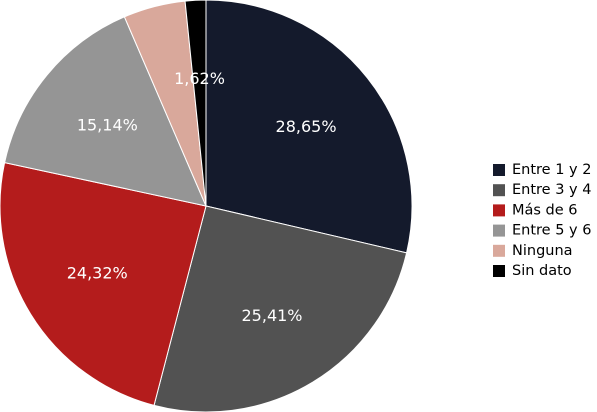 This screenshot has width=597, height=412. I want to click on legend-label-entre-3-y-4: Entre 3 y 4, so click(551, 190).